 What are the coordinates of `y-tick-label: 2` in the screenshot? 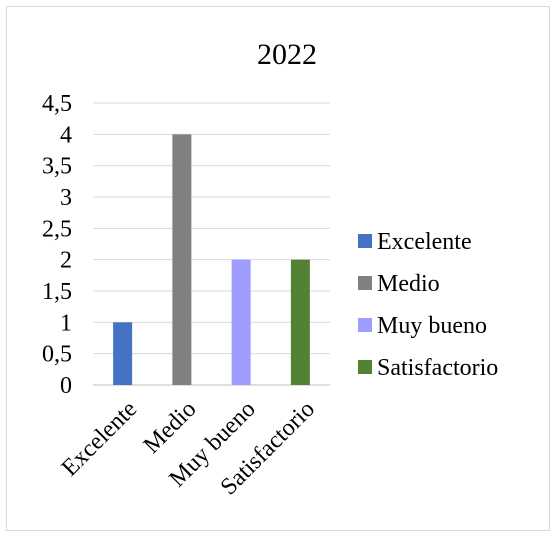 It's located at (66, 261).